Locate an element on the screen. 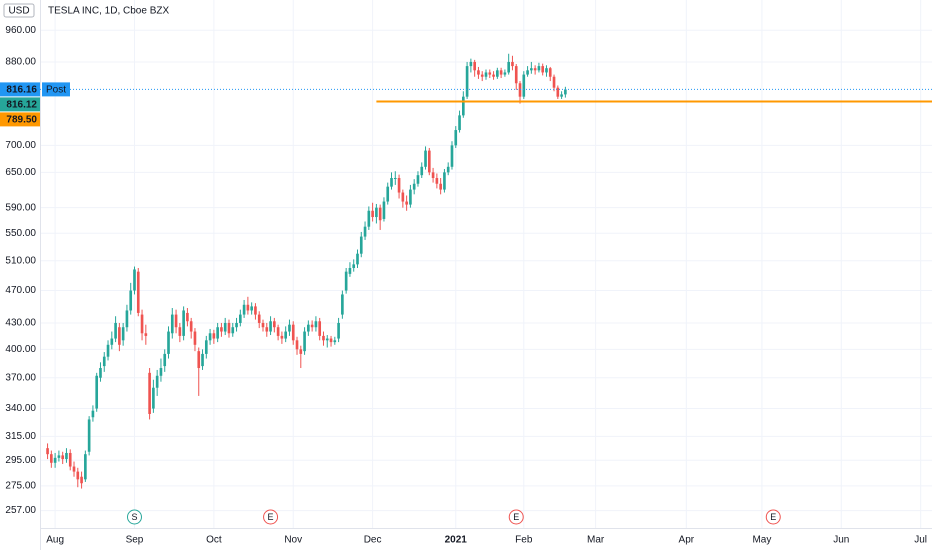 The image size is (932, 550). y-tick-label: 275.00 is located at coordinates (20, 486).